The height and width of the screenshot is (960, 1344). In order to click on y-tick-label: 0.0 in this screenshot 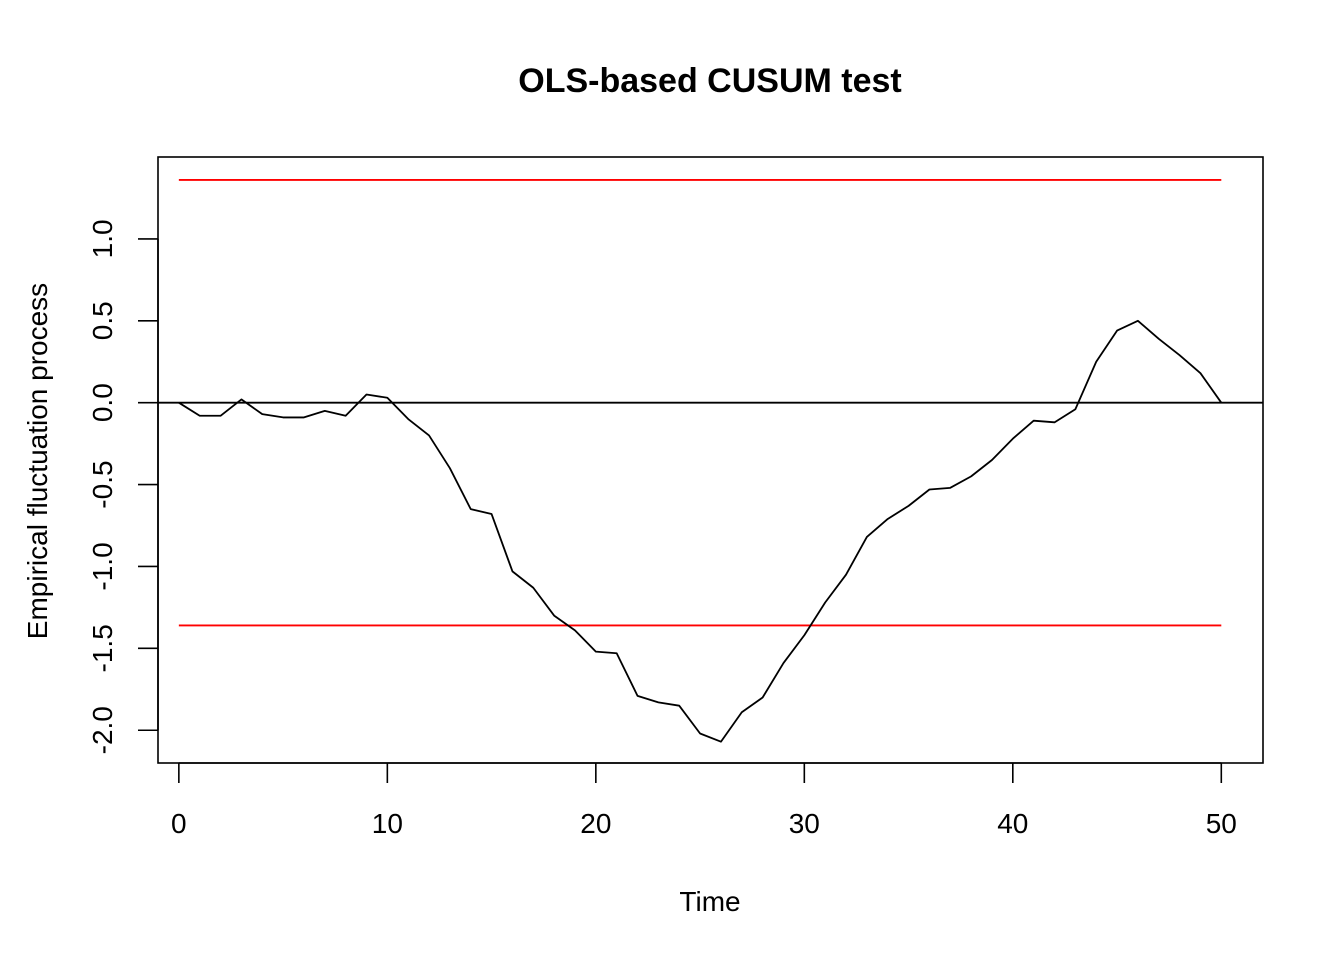, I will do `click(102, 402)`.